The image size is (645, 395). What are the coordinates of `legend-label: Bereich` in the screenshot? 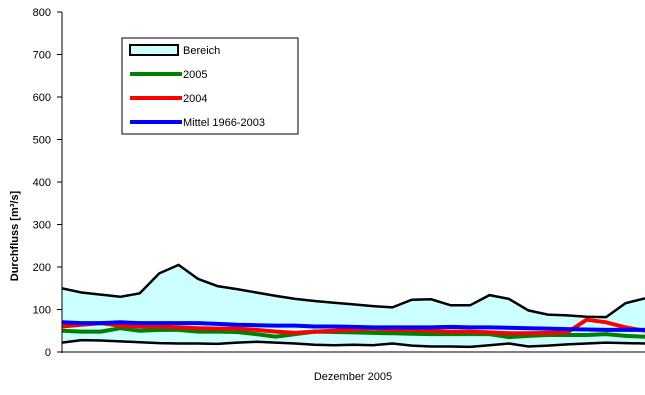 It's located at (201, 51).